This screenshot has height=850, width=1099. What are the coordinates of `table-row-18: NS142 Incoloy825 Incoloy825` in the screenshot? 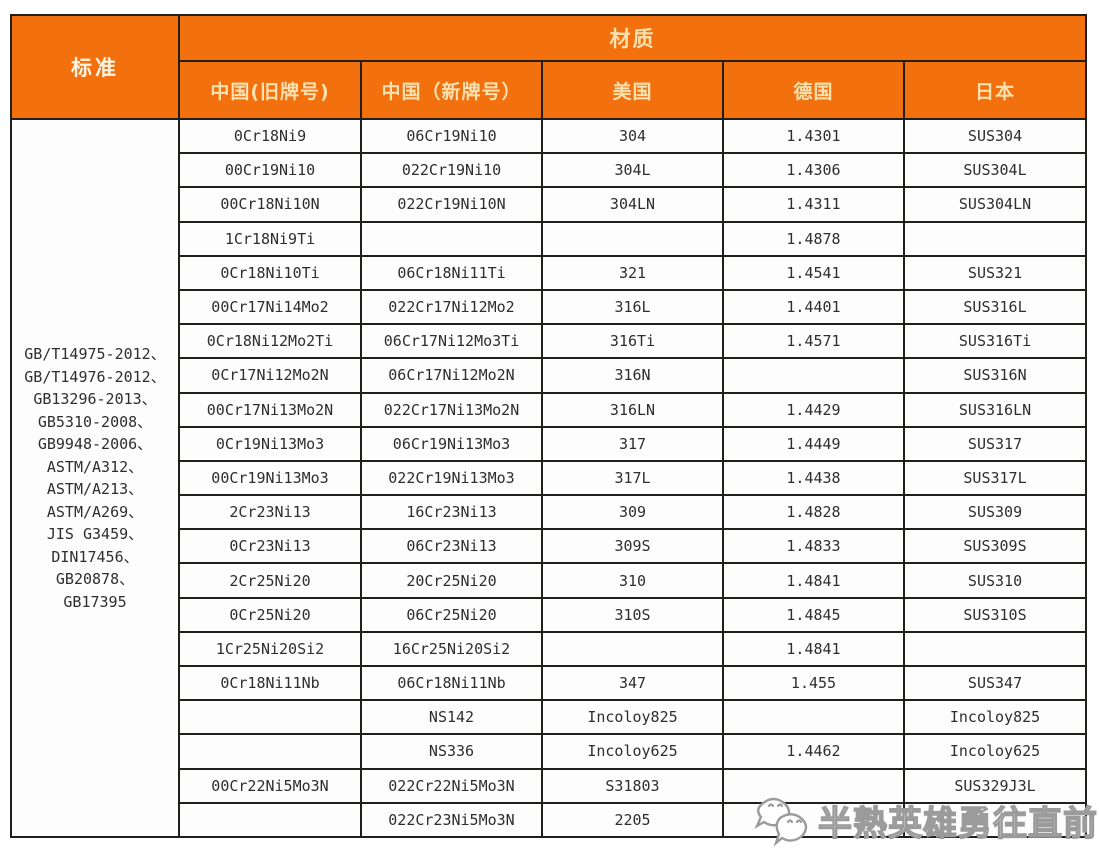 It's located at (549, 717).